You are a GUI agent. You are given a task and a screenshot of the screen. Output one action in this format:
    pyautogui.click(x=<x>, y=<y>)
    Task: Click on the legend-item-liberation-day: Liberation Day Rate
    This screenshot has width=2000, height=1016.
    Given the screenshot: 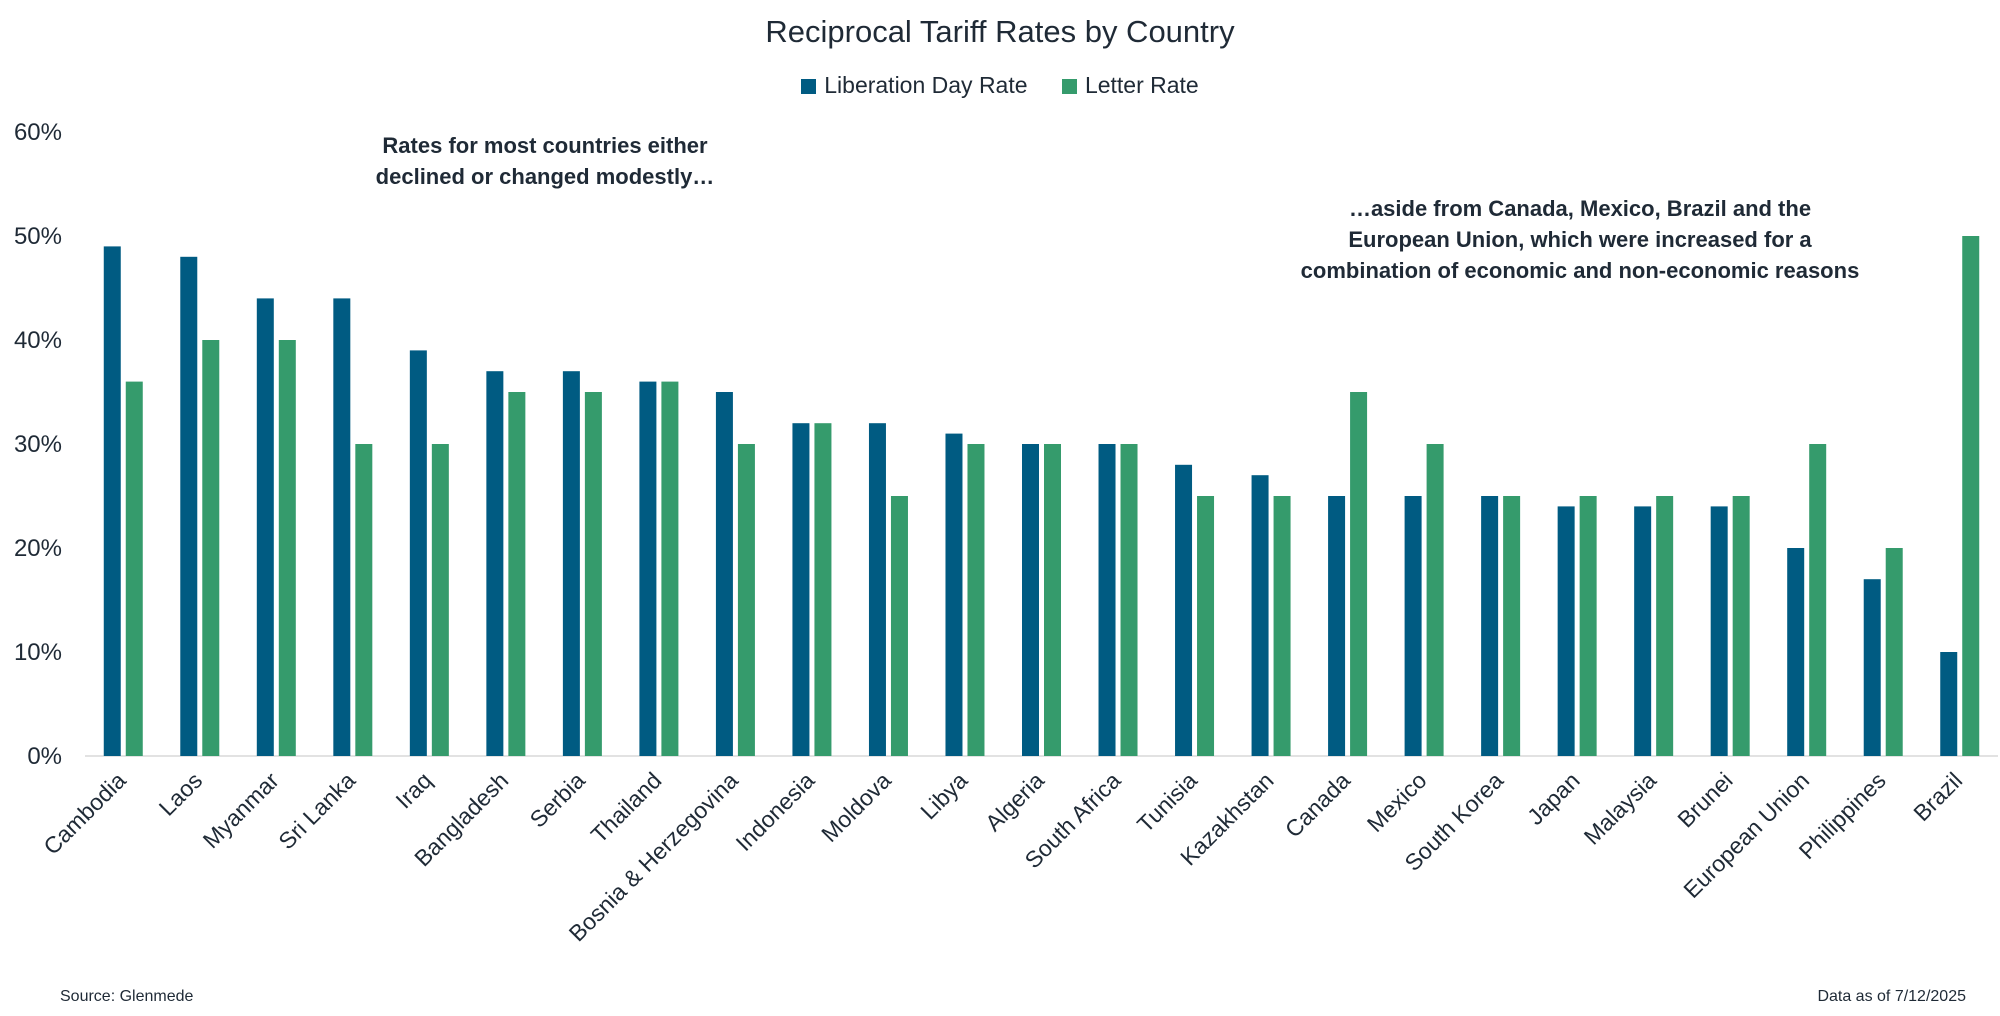 What is the action you would take?
    pyautogui.click(x=914, y=85)
    